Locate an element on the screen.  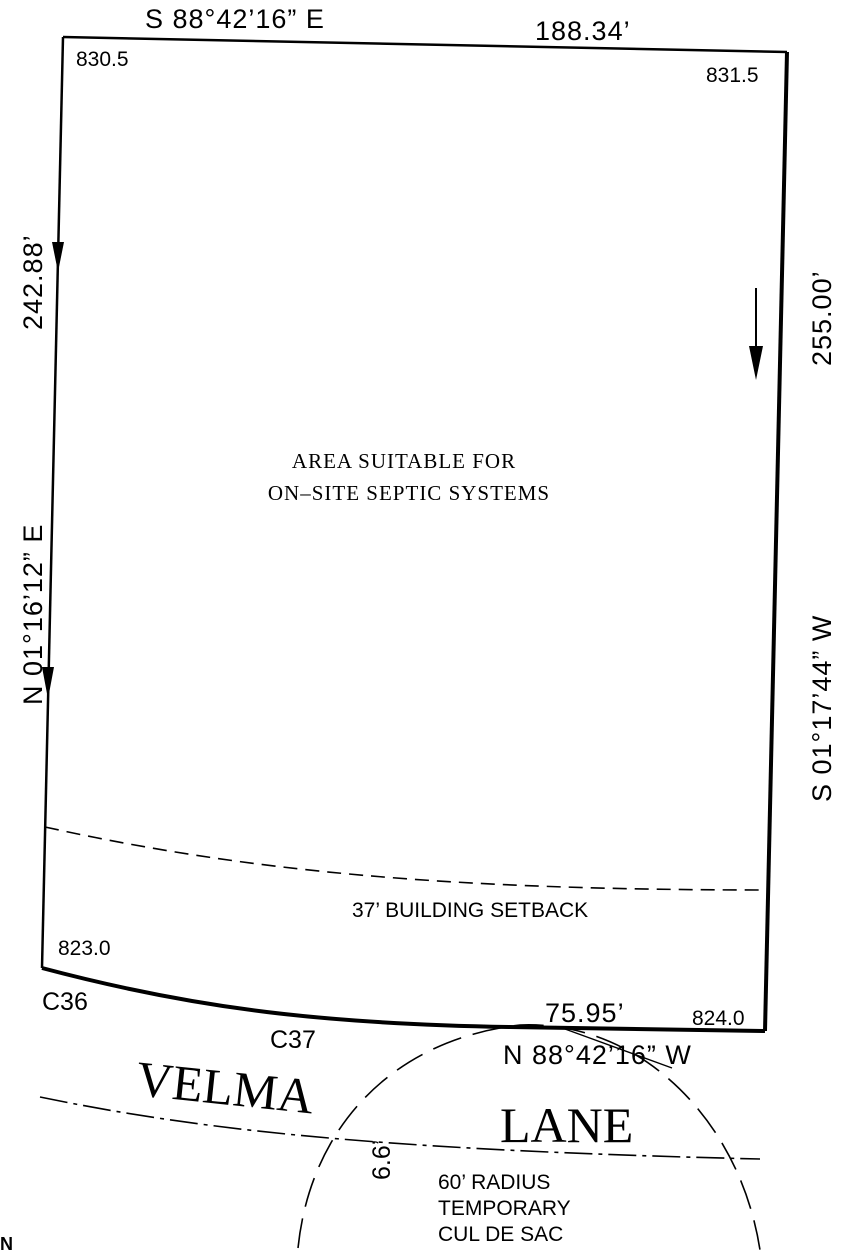
elevation-se: 824.0 is located at coordinates (718, 1018).